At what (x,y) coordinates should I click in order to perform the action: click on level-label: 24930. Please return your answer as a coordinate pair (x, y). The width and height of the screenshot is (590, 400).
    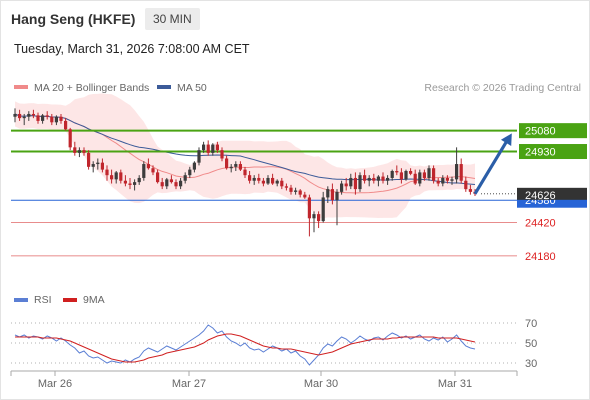
    Looking at the image, I should click on (540, 153).